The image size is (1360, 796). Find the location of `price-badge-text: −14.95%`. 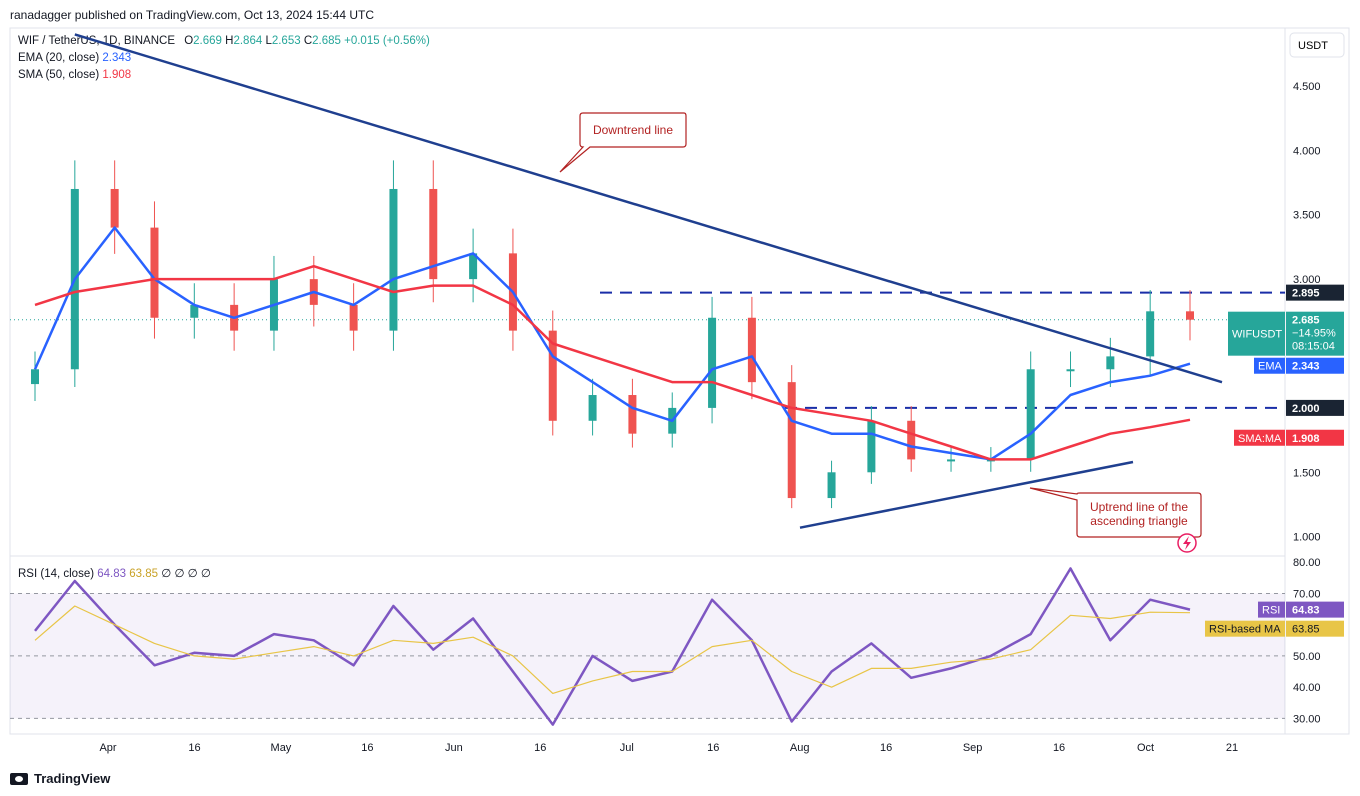

price-badge-text: −14.95% is located at coordinates (1314, 334).